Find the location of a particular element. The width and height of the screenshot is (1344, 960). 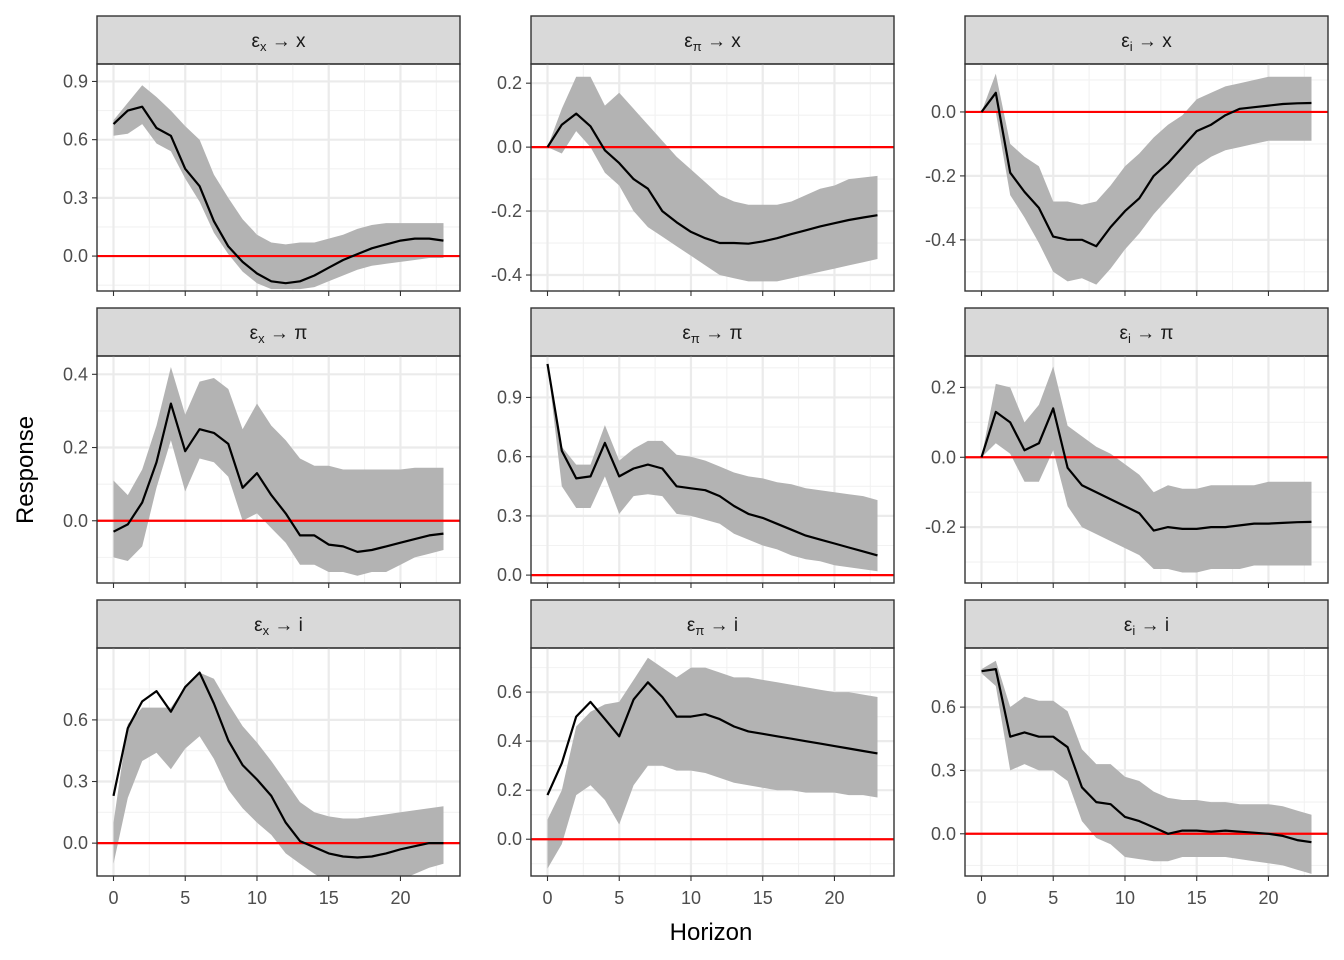

facet-panel: εx → i 0.0 0.3 0.6 0 5 10 15 20 is located at coordinates (262, 753).